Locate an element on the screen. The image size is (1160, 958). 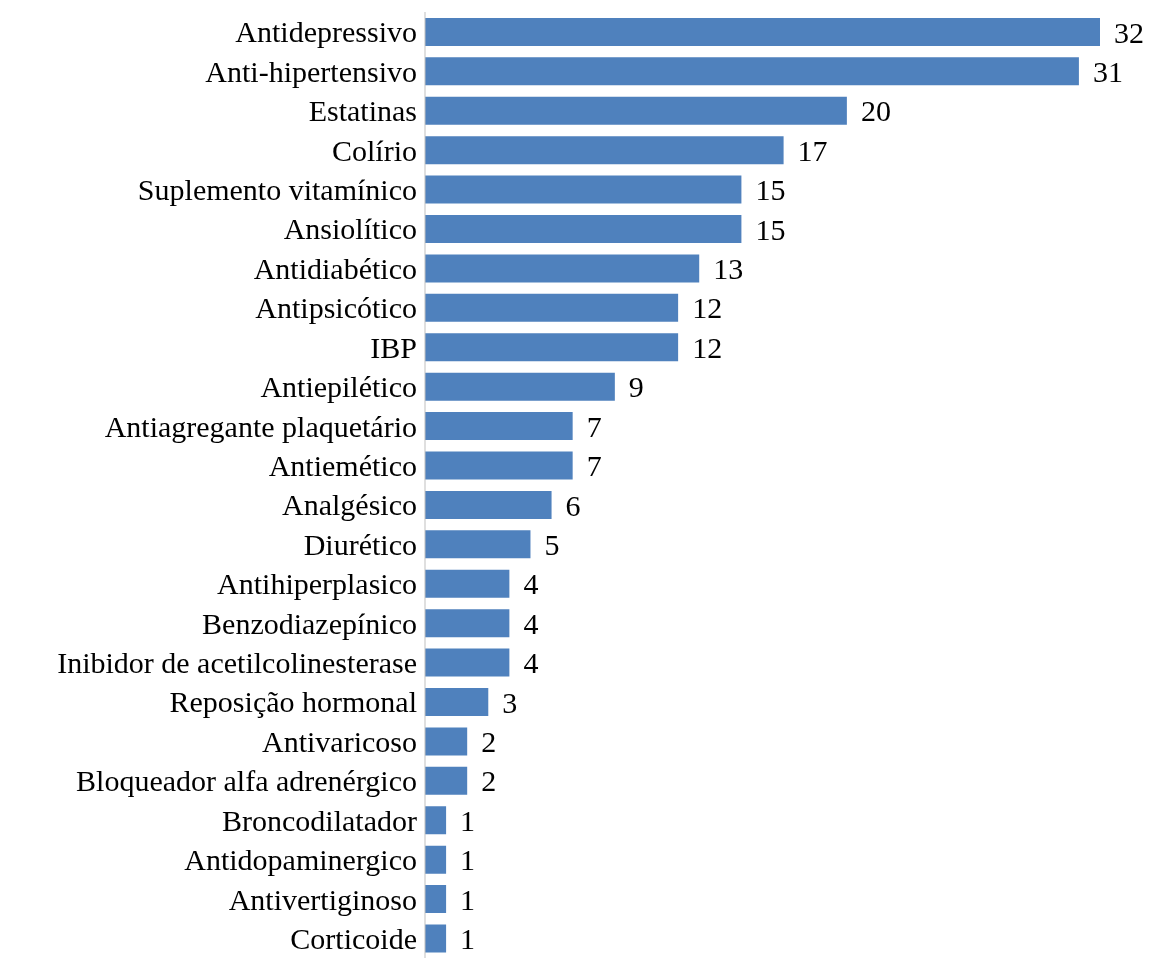
data-label: 31 is located at coordinates (1107, 71).